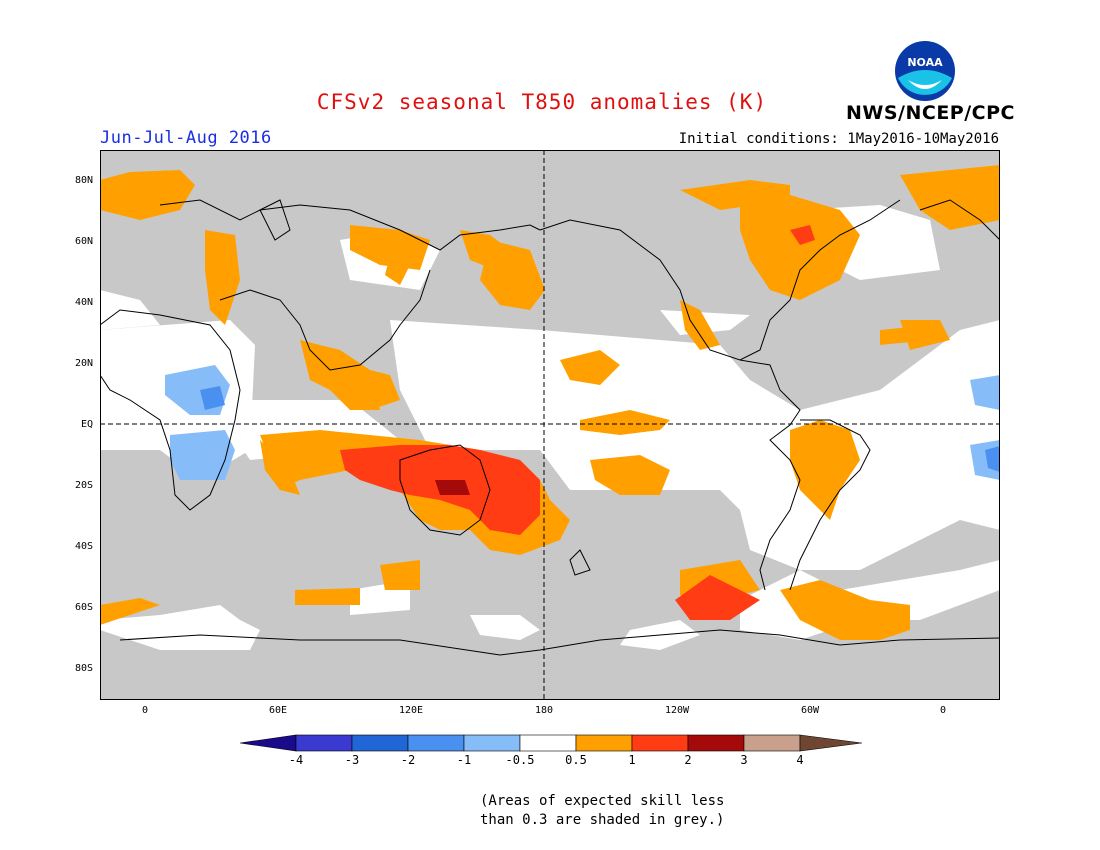 This screenshot has width=1100, height=850. Describe the element at coordinates (186, 138) in the screenshot. I see `season-label: Jun-Jul-Aug 2016` at that location.